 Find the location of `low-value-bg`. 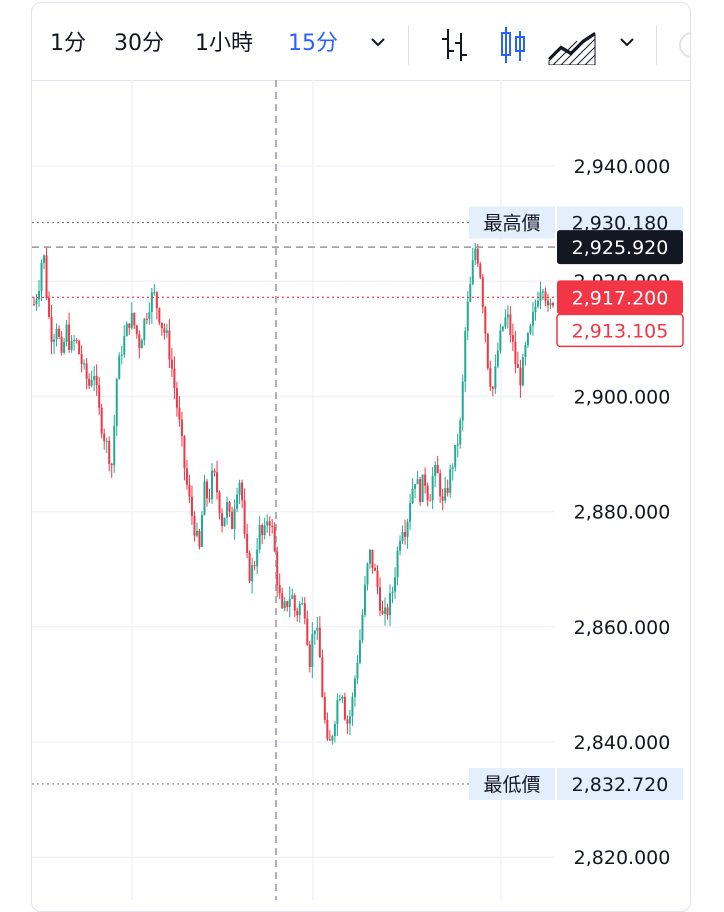

low-value-bg is located at coordinates (620, 783).